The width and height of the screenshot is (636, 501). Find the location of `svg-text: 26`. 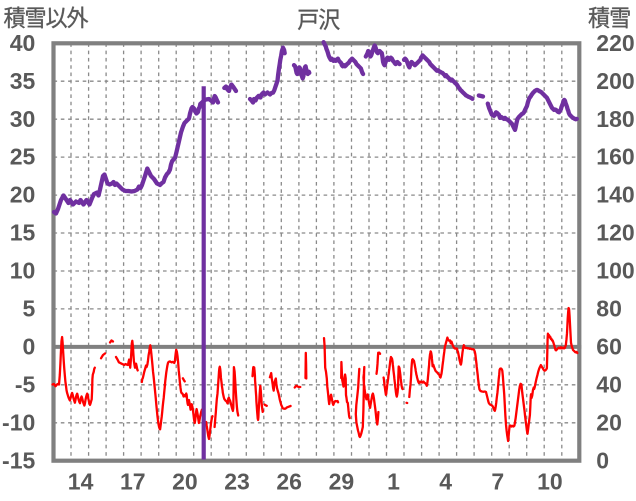

svg-text: 26 is located at coordinates (289, 481).